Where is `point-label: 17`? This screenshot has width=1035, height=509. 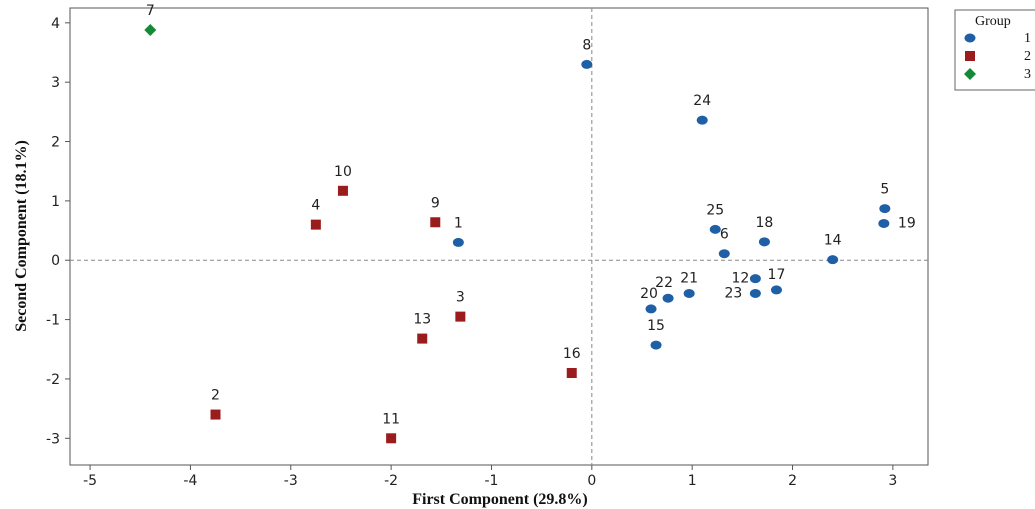 point-label: 17 is located at coordinates (777, 275).